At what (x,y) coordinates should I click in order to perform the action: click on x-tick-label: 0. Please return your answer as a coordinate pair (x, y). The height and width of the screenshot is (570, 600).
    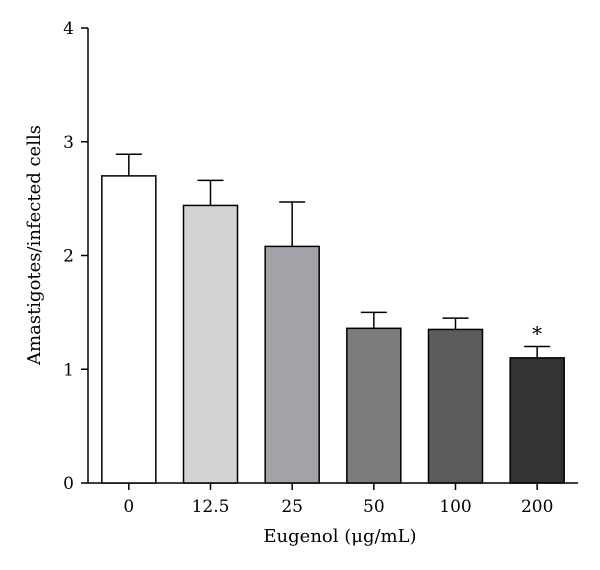
    Looking at the image, I should click on (128, 507).